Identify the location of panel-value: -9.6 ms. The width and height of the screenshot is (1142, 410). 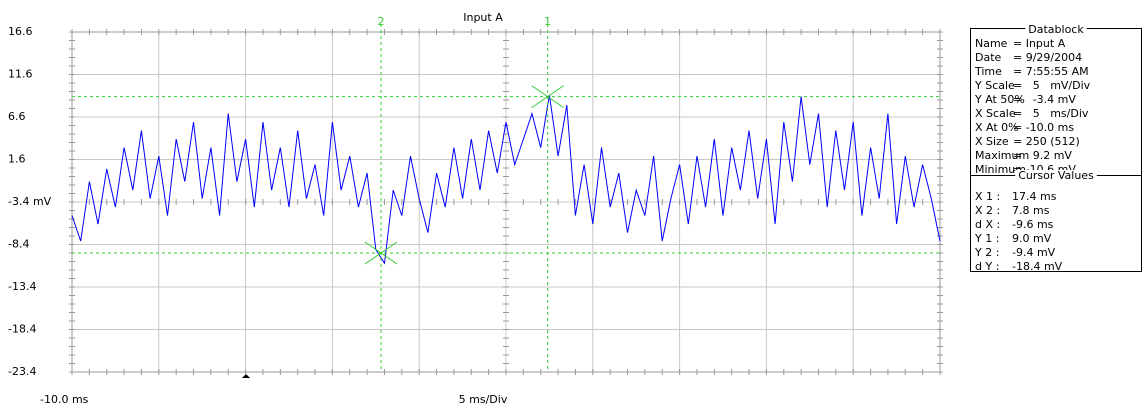
(1033, 224).